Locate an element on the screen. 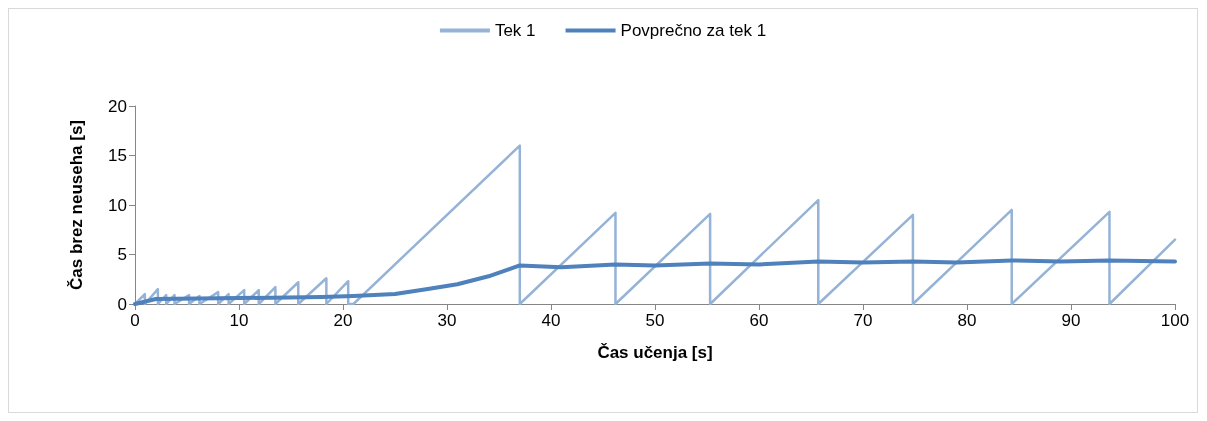 The image size is (1207, 421). x-tick-label: 70 is located at coordinates (863, 320).